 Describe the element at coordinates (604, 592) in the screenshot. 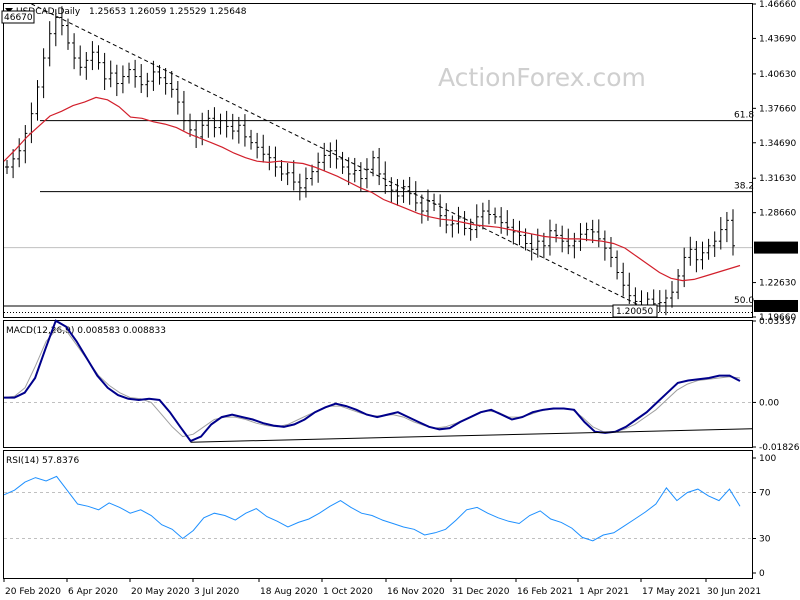

I see `time-tick-label: 1 Apr 2021` at that location.